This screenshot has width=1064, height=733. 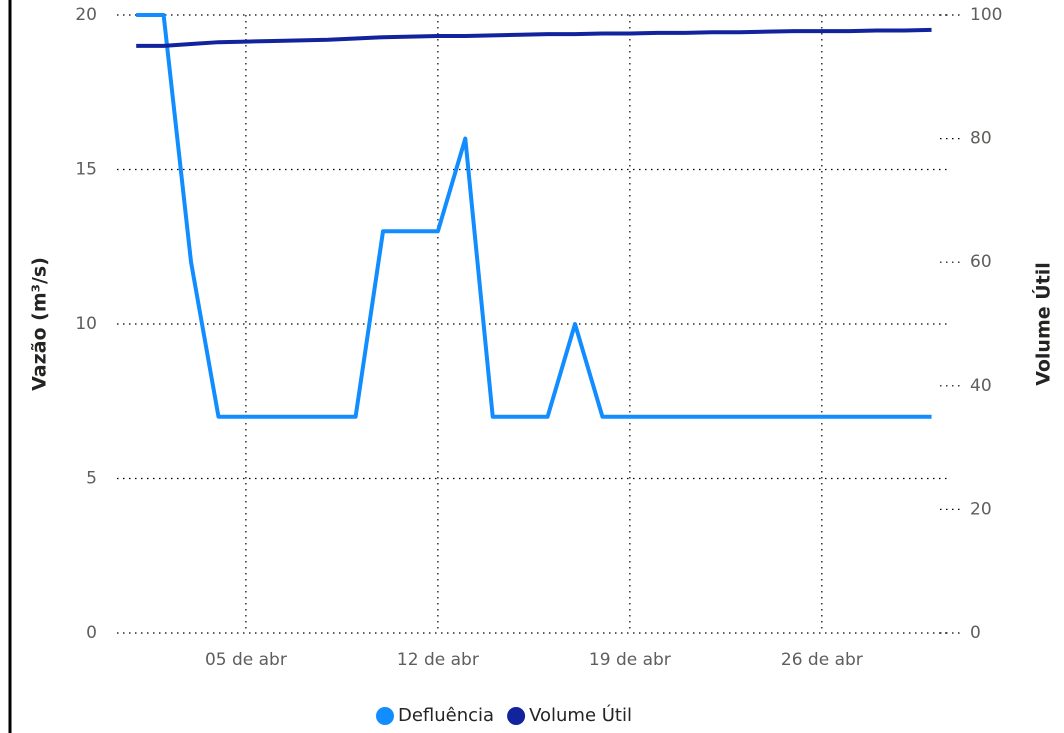 What do you see at coordinates (986, 15) in the screenshot?
I see `y2-tick-label: 100` at bounding box center [986, 15].